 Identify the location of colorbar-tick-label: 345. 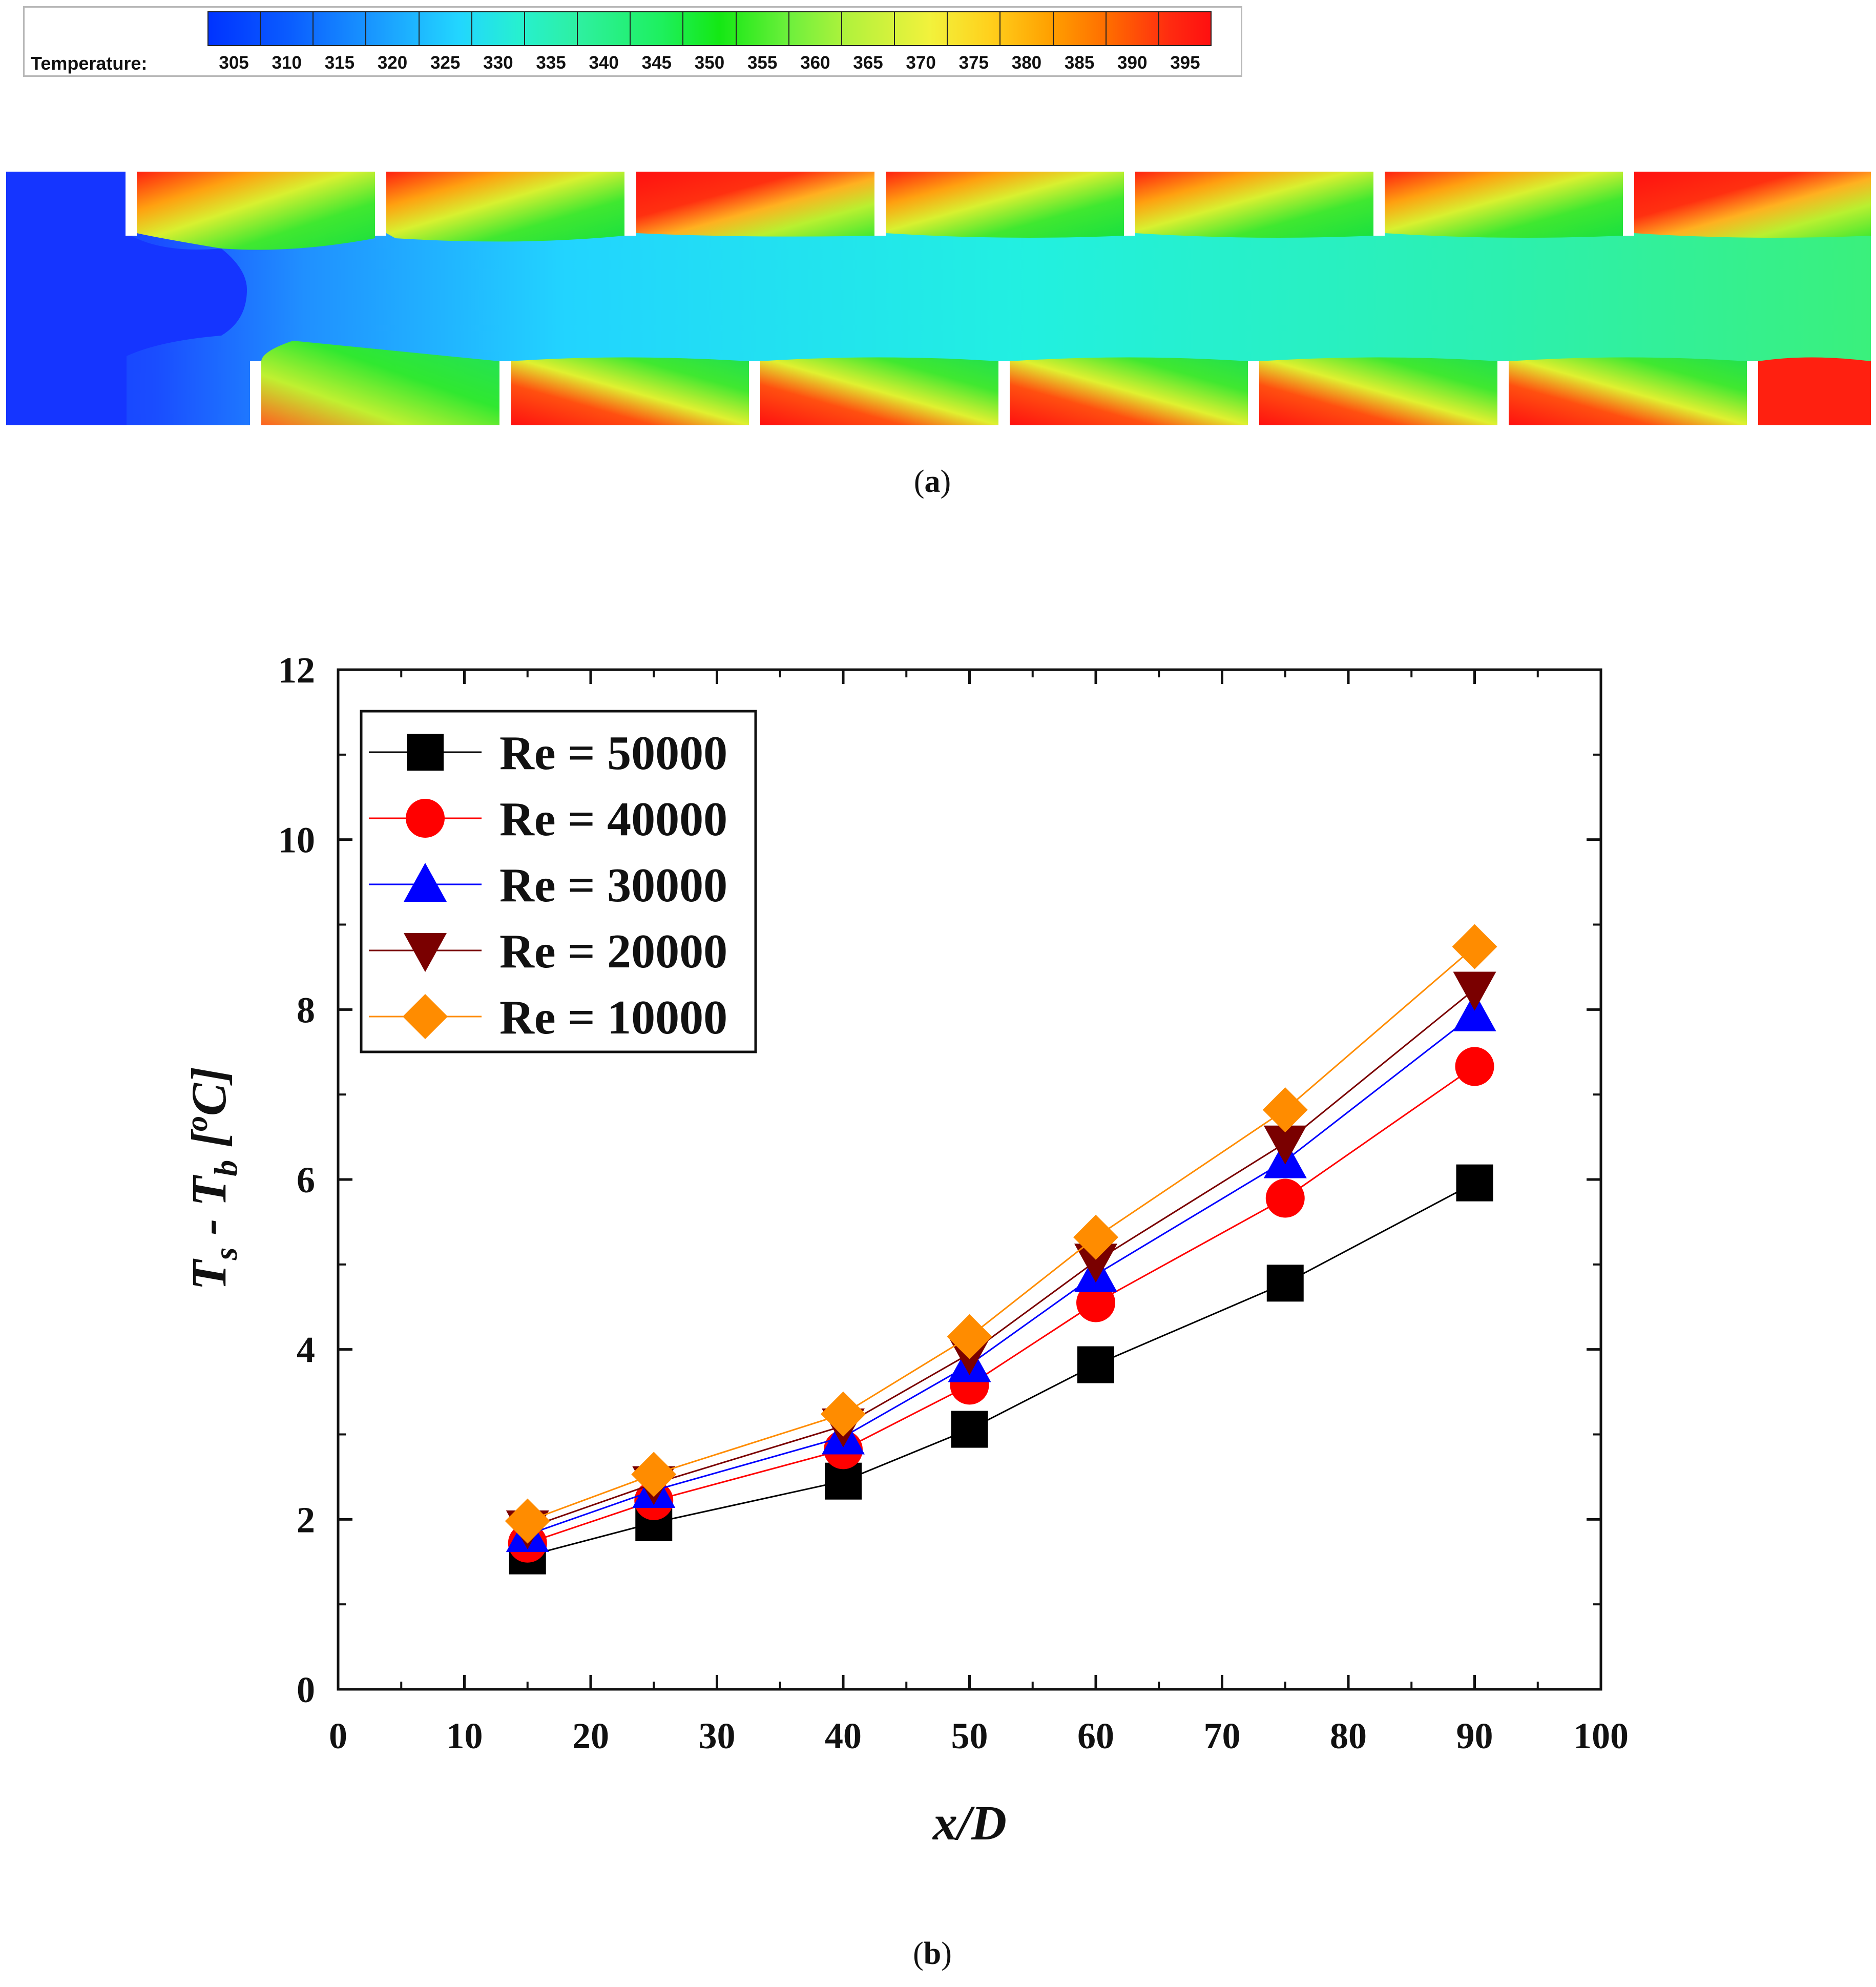
(656, 63).